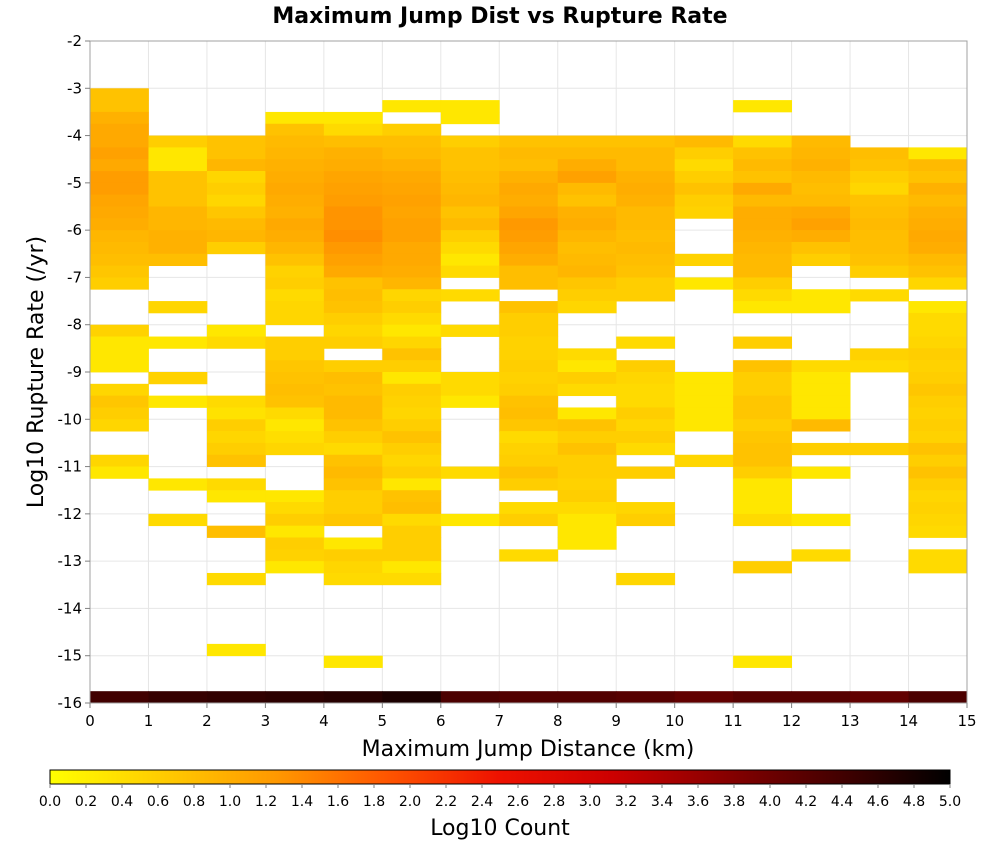 The width and height of the screenshot is (1000, 850). I want to click on colorbar-tick-label: 4.6, so click(878, 802).